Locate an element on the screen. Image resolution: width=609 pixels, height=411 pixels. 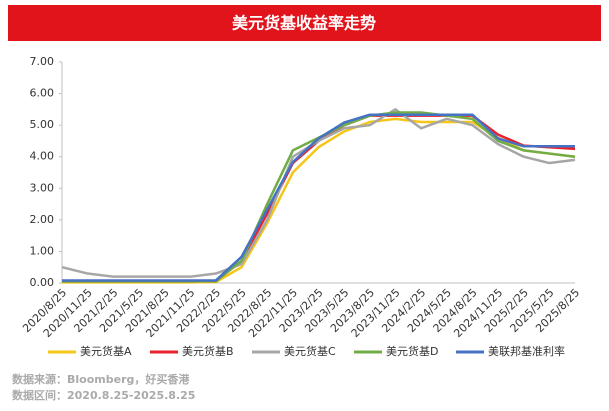
y-tick-label: 0.00 is located at coordinates (42, 282).